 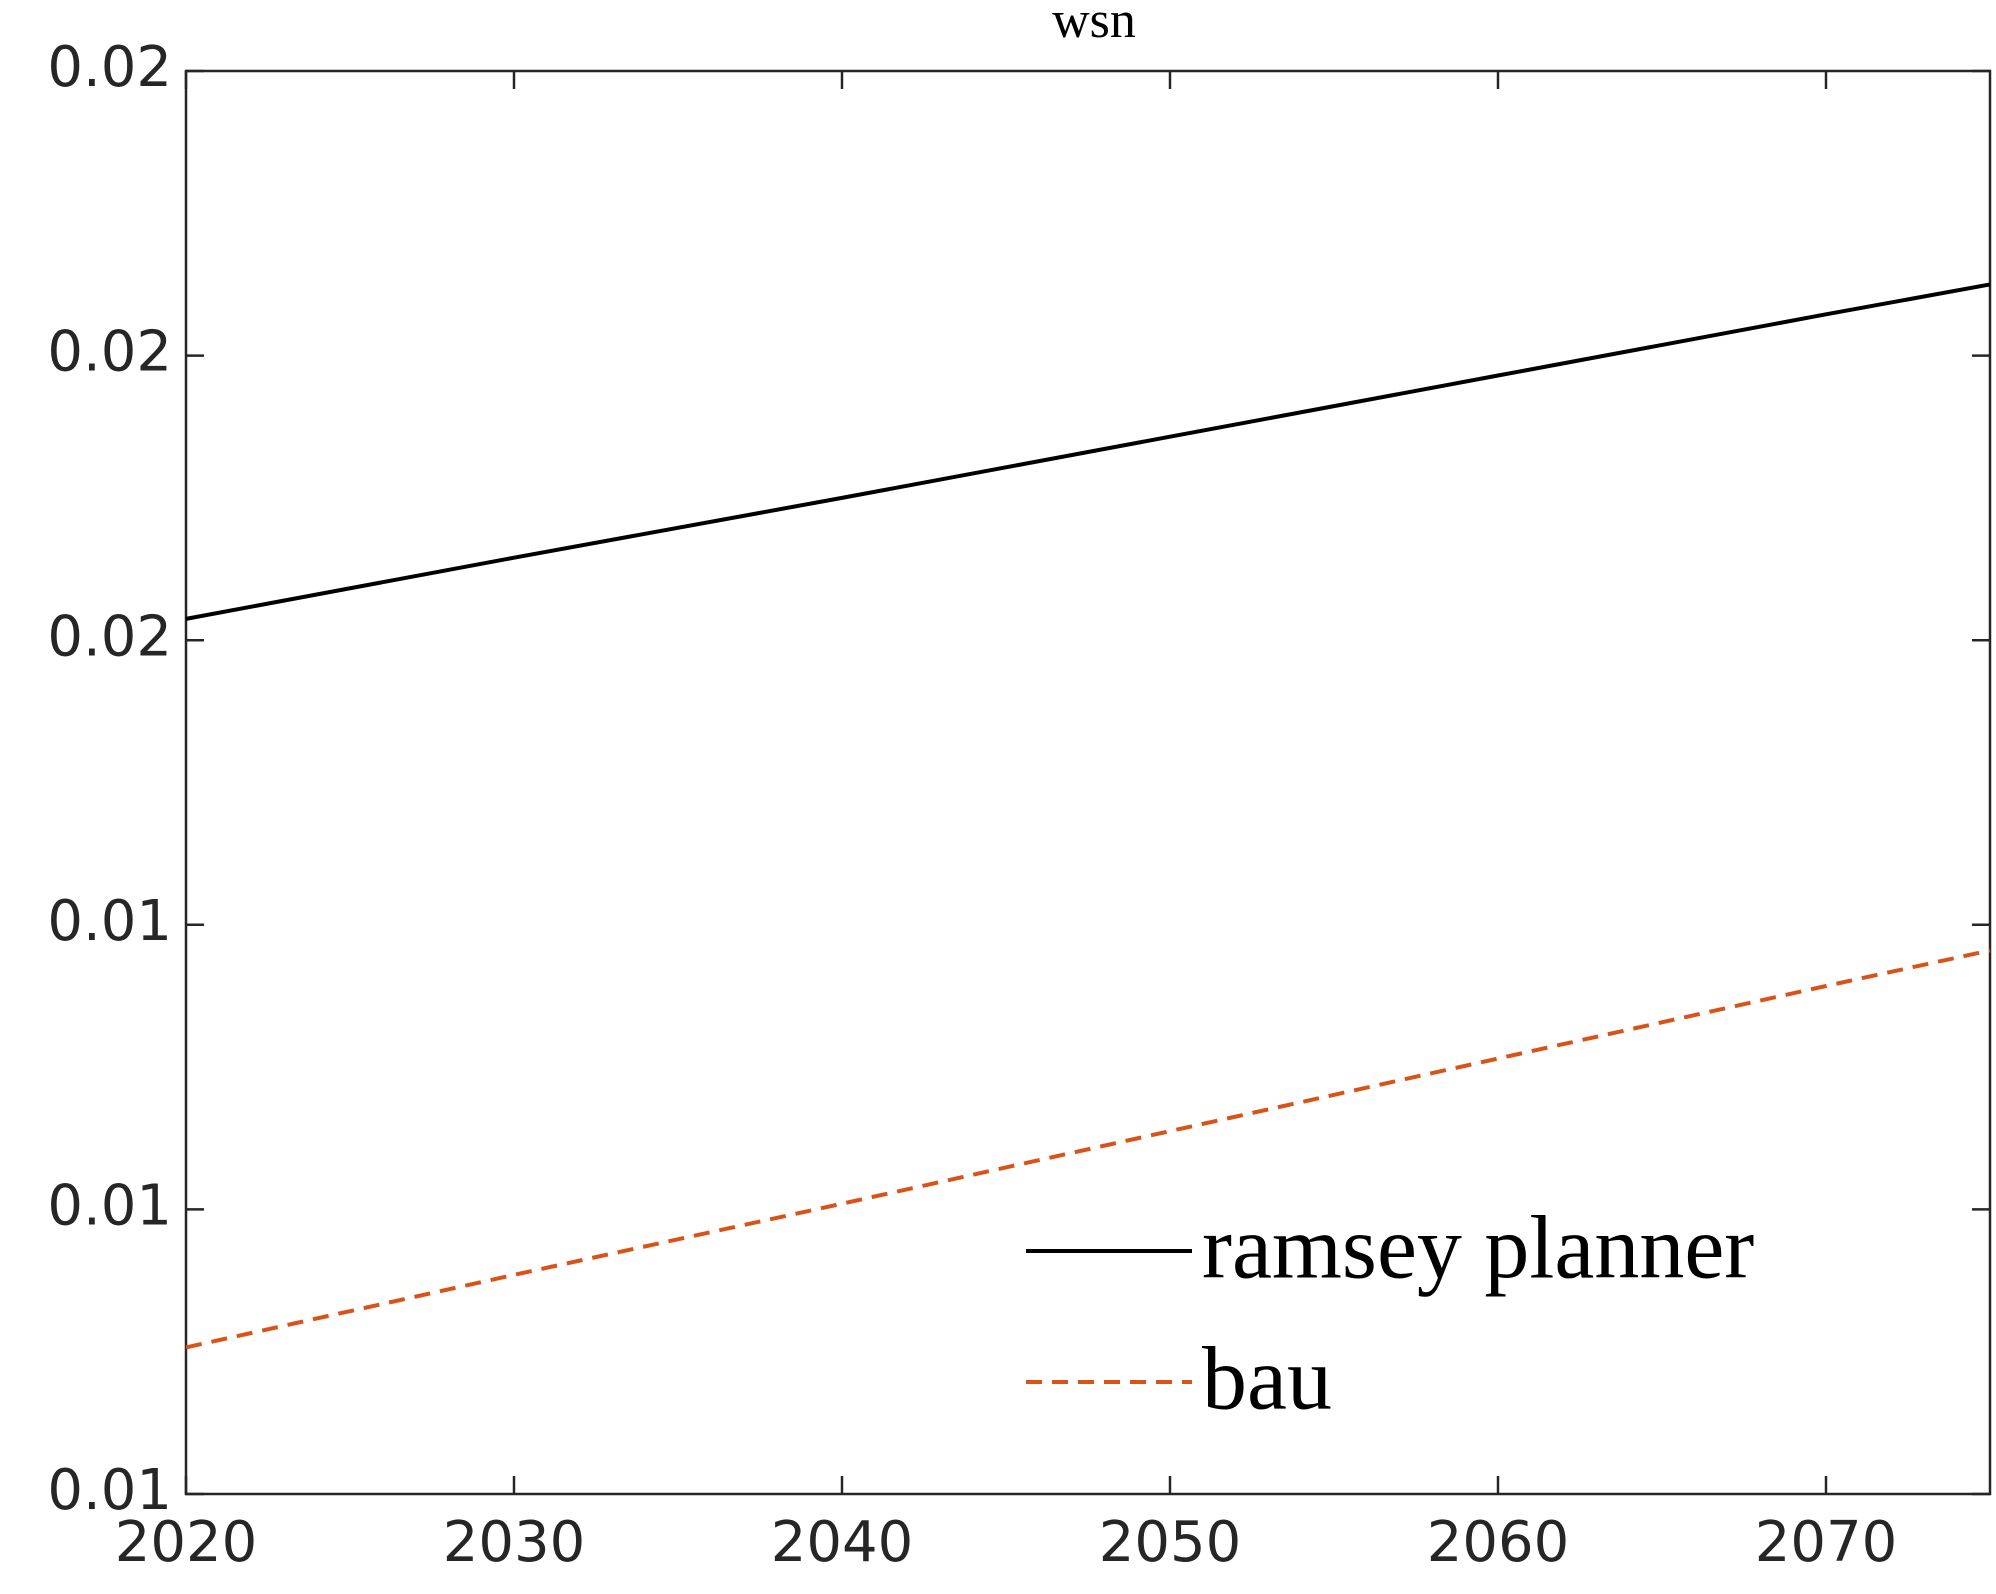 I want to click on x-tick-label: 2060, so click(x=1498, y=1542).